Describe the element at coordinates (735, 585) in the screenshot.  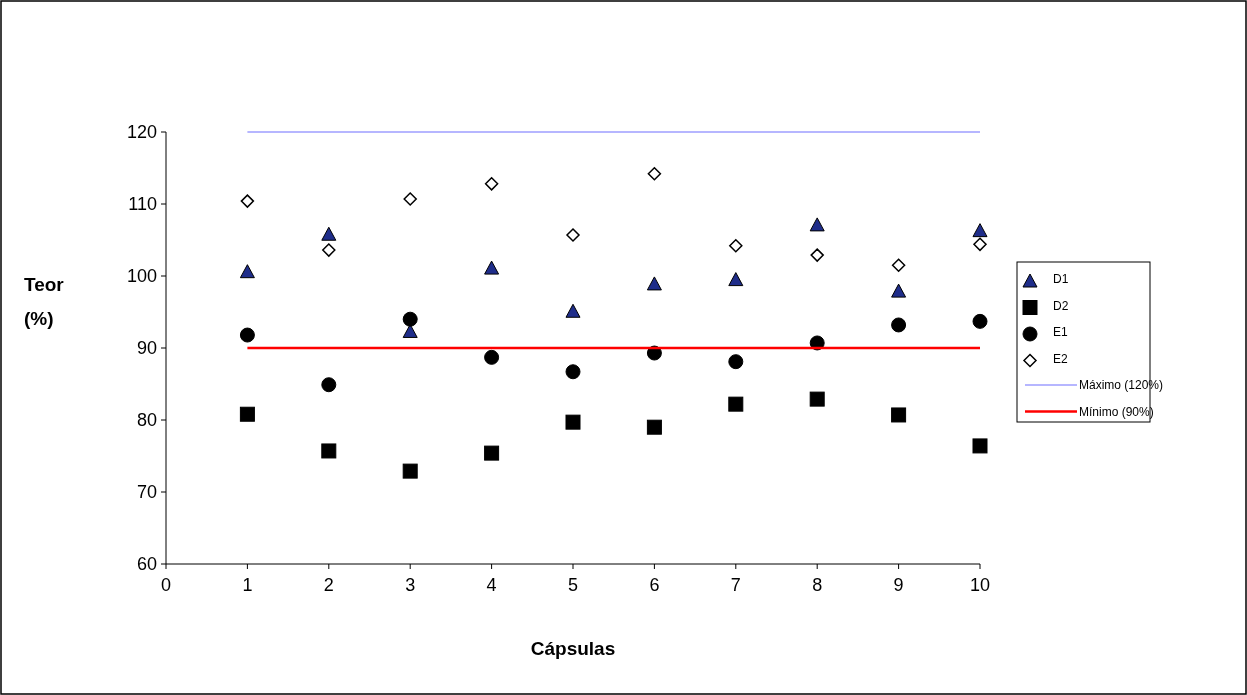
I see `x-tick-label: 7` at that location.